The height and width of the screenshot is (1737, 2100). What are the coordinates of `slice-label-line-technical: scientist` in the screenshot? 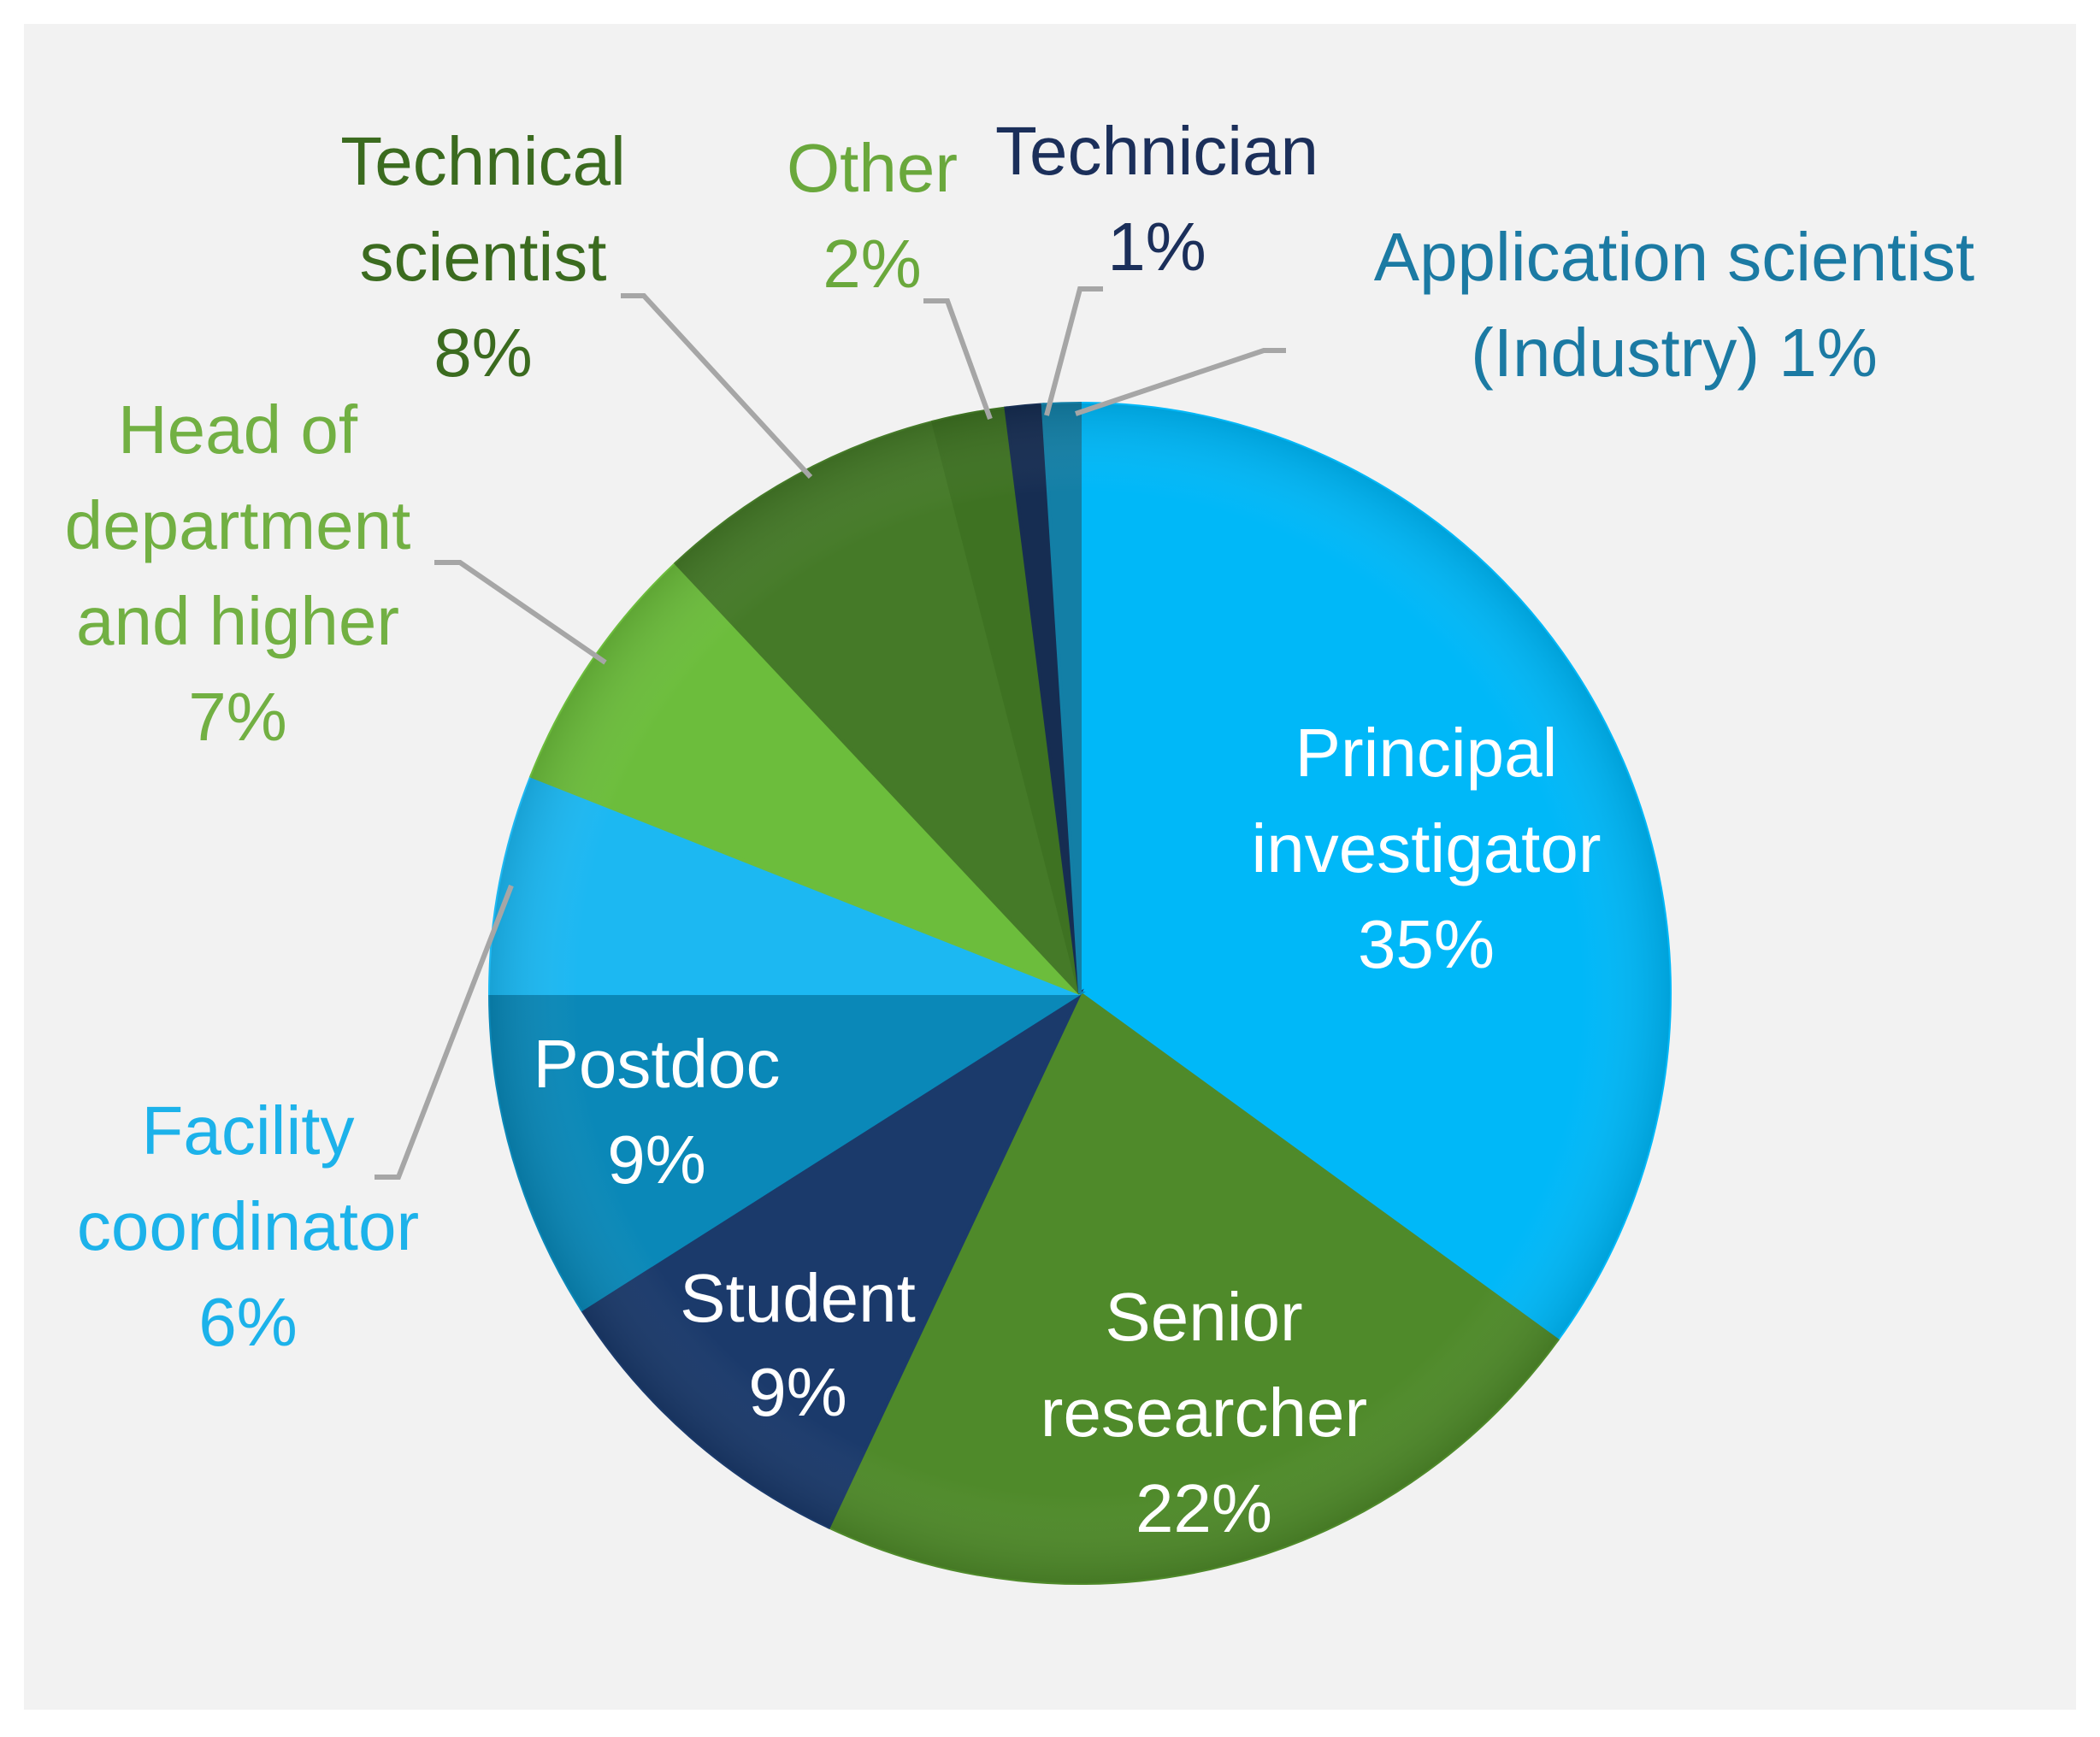 It's located at (484, 257).